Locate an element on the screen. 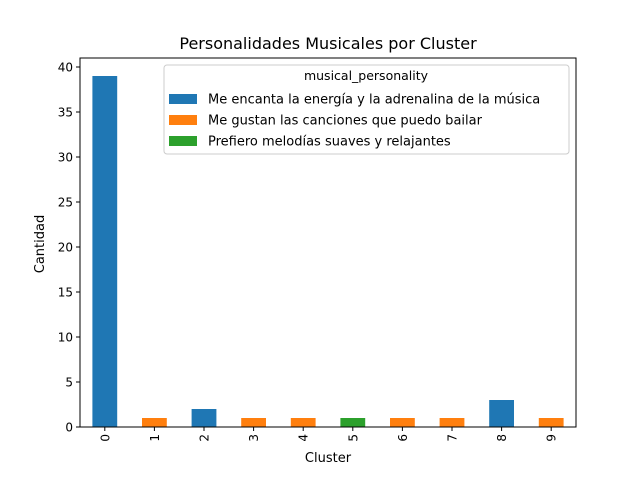 This screenshot has height=480, width=640. x-tick-label: 6 is located at coordinates (403, 438).